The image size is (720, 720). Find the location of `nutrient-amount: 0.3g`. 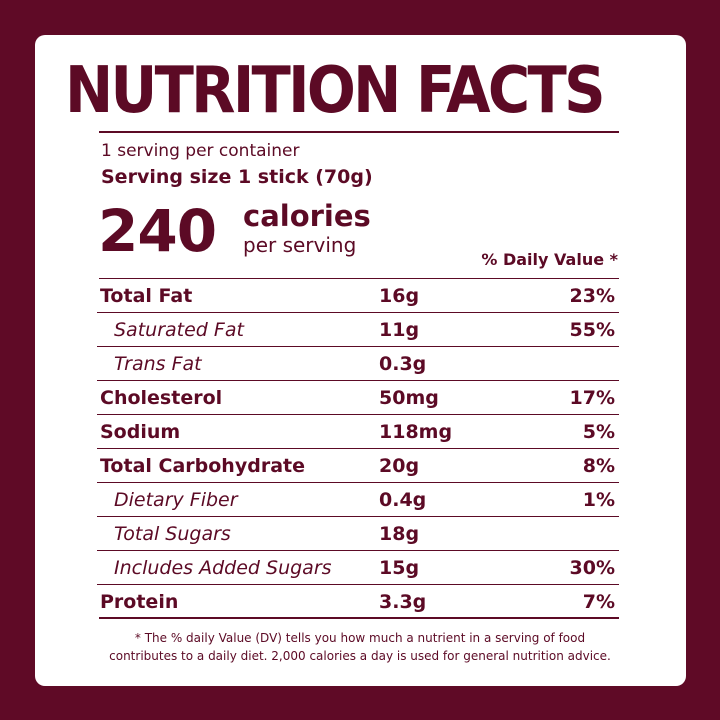

nutrient-amount: 0.3g is located at coordinates (403, 364).